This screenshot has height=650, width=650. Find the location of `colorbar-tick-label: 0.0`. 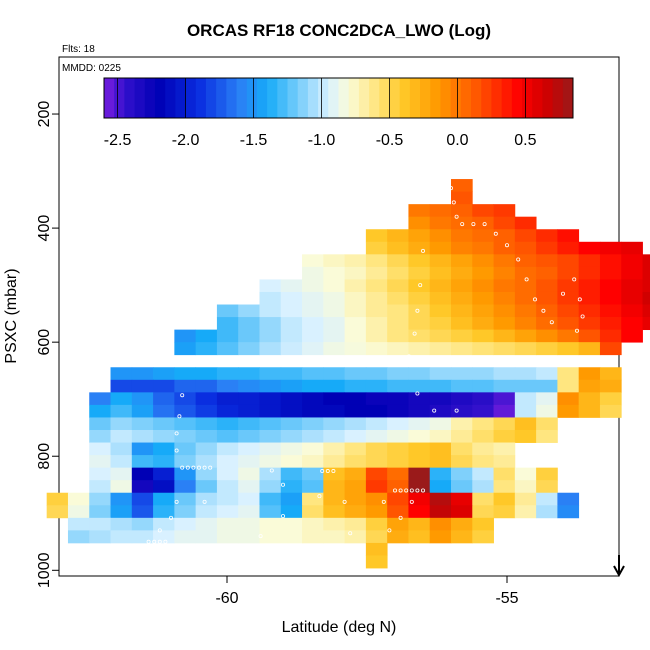

colorbar-tick-label: 0.0 is located at coordinates (457, 140).